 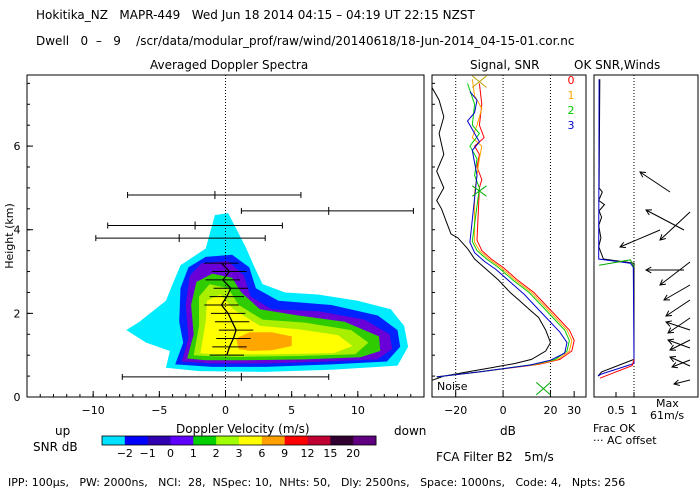 I want to click on ac-offset-label: ··· AC offset, so click(x=625, y=440).